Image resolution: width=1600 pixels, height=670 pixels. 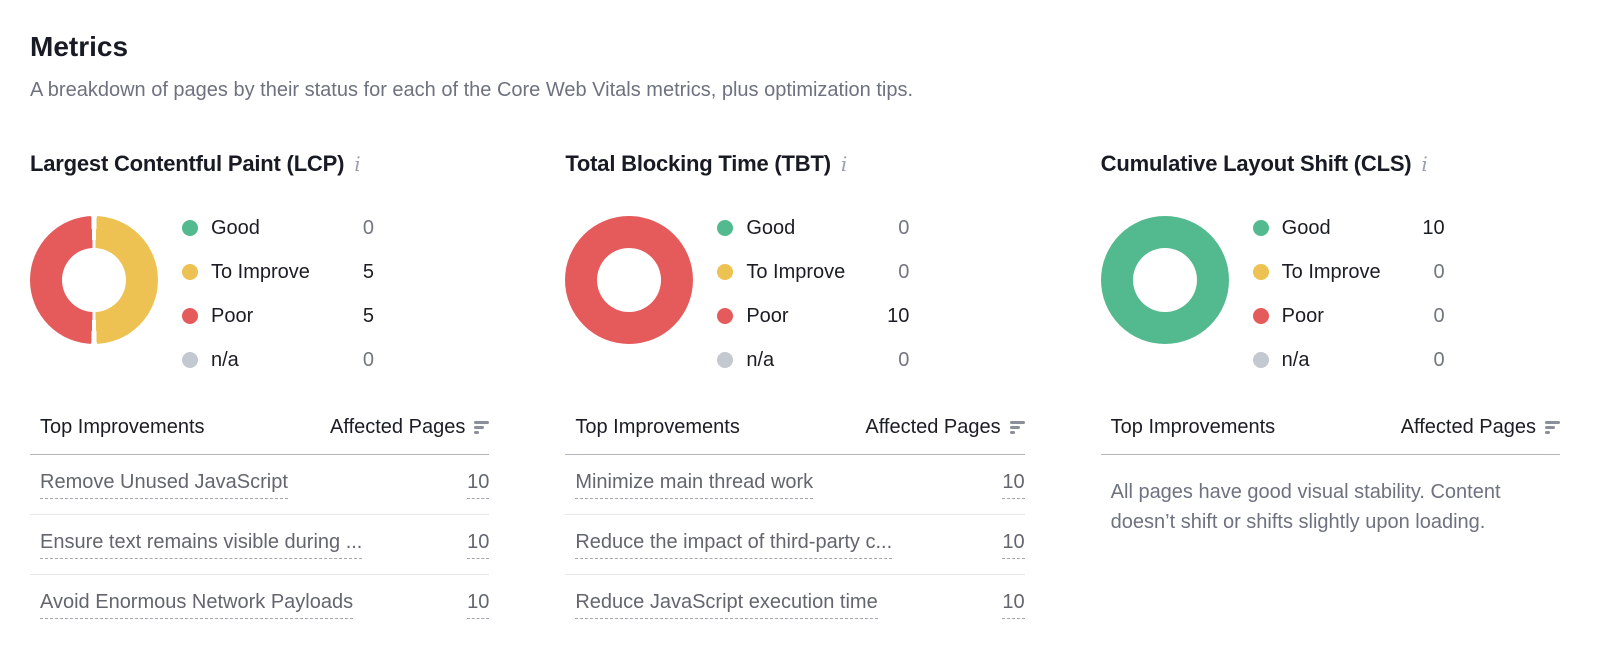 What do you see at coordinates (259, 164) in the screenshot?
I see `metric-header-lcp: Largest Contentful Paint (LCP) i` at bounding box center [259, 164].